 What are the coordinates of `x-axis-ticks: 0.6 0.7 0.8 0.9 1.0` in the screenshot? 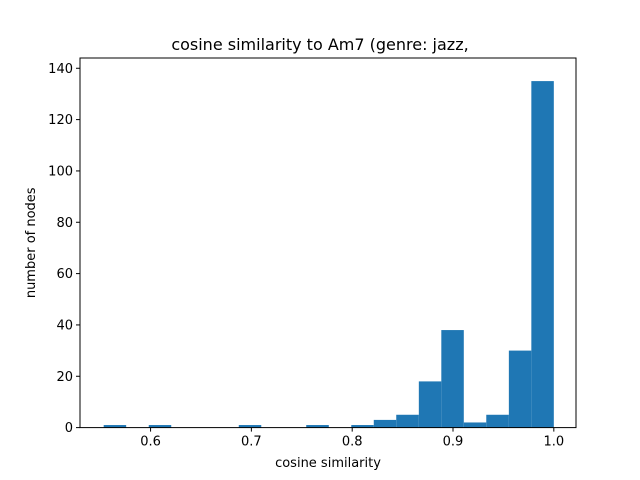 It's located at (352, 438).